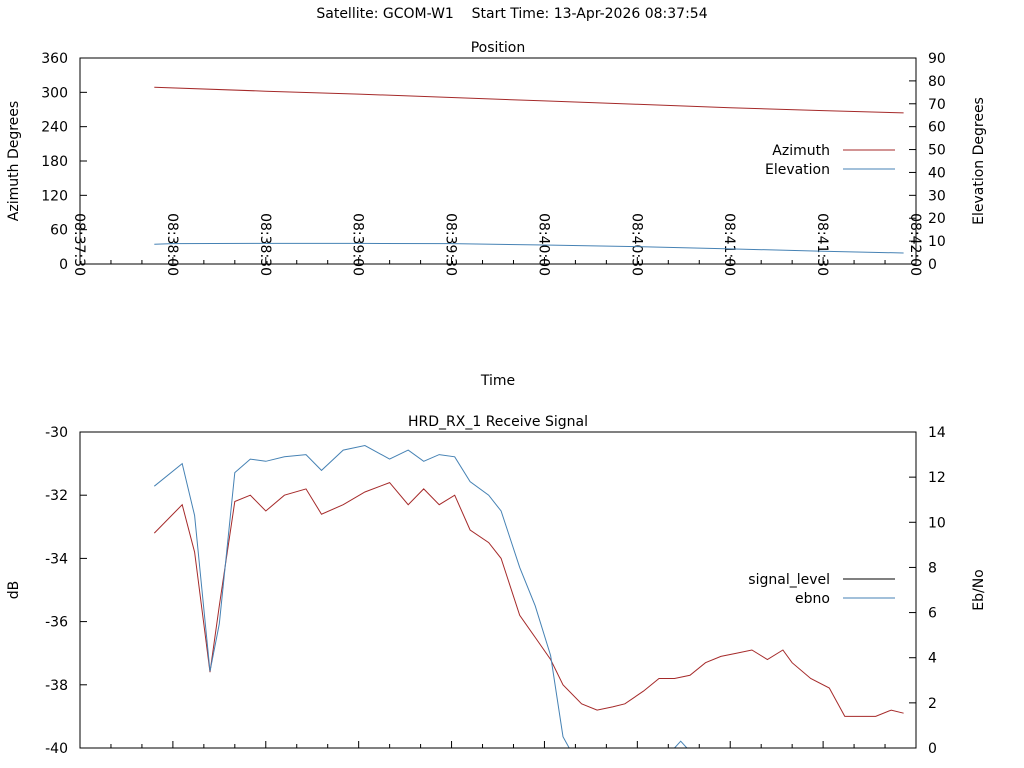  I want to click on chart2-y2tick-label: 2, so click(932, 704).